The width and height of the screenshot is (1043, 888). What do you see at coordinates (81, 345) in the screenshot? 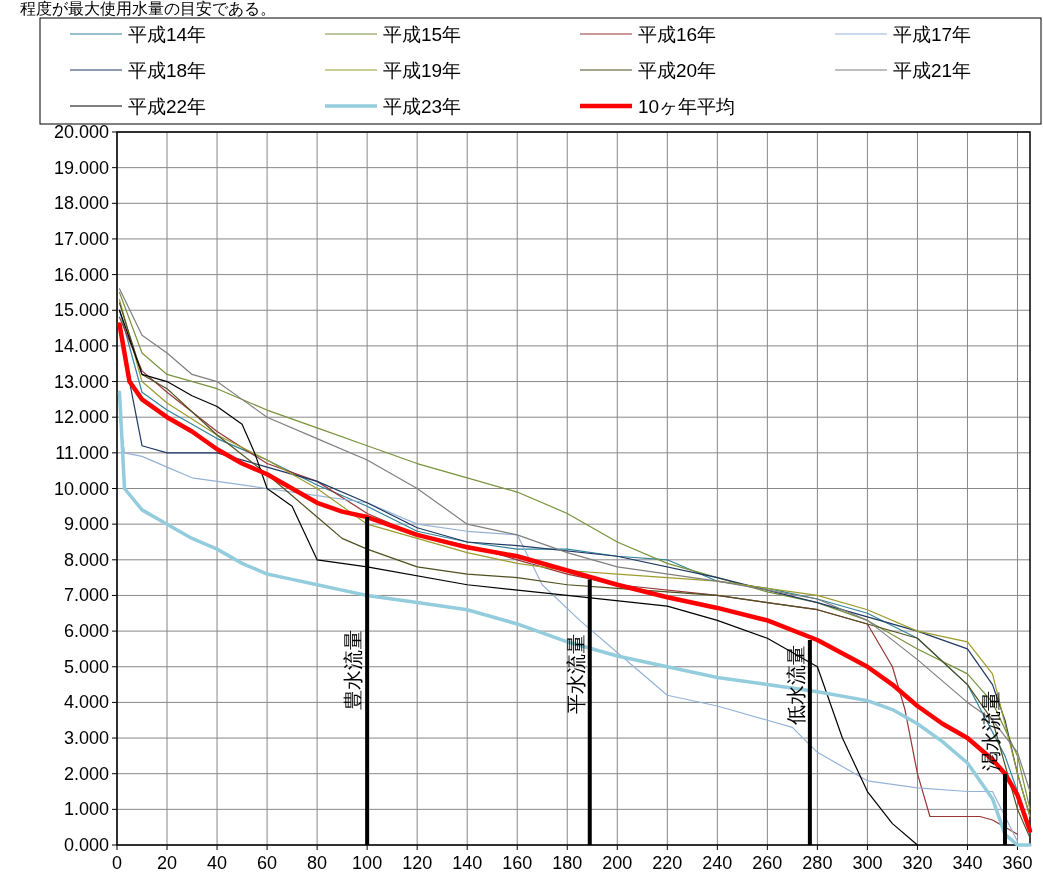
I see `y-tick-label: 14.000` at bounding box center [81, 345].